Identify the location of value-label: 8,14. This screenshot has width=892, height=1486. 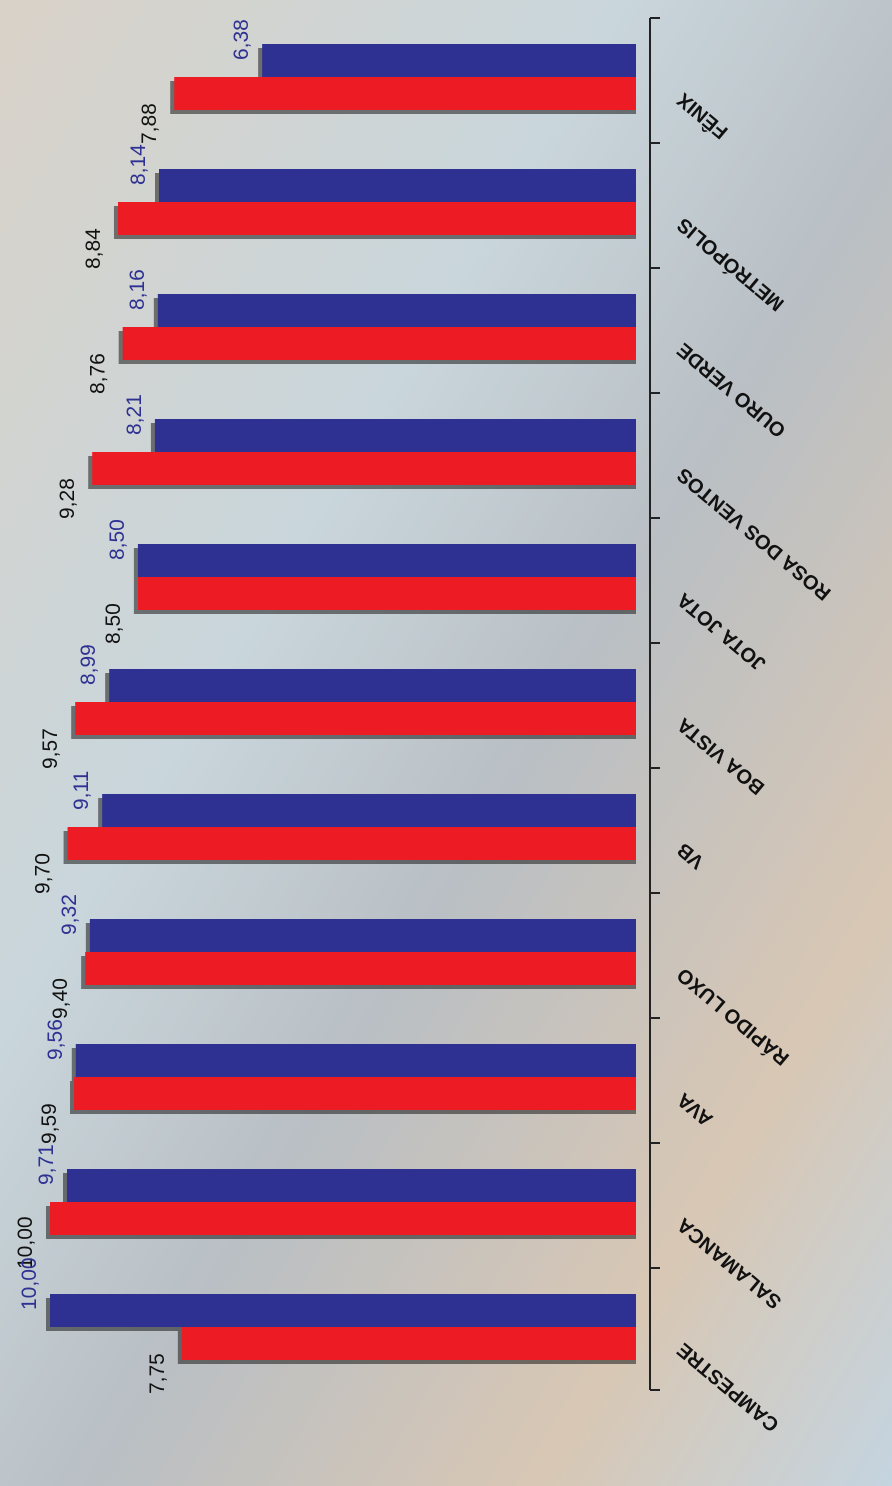
(138, 164).